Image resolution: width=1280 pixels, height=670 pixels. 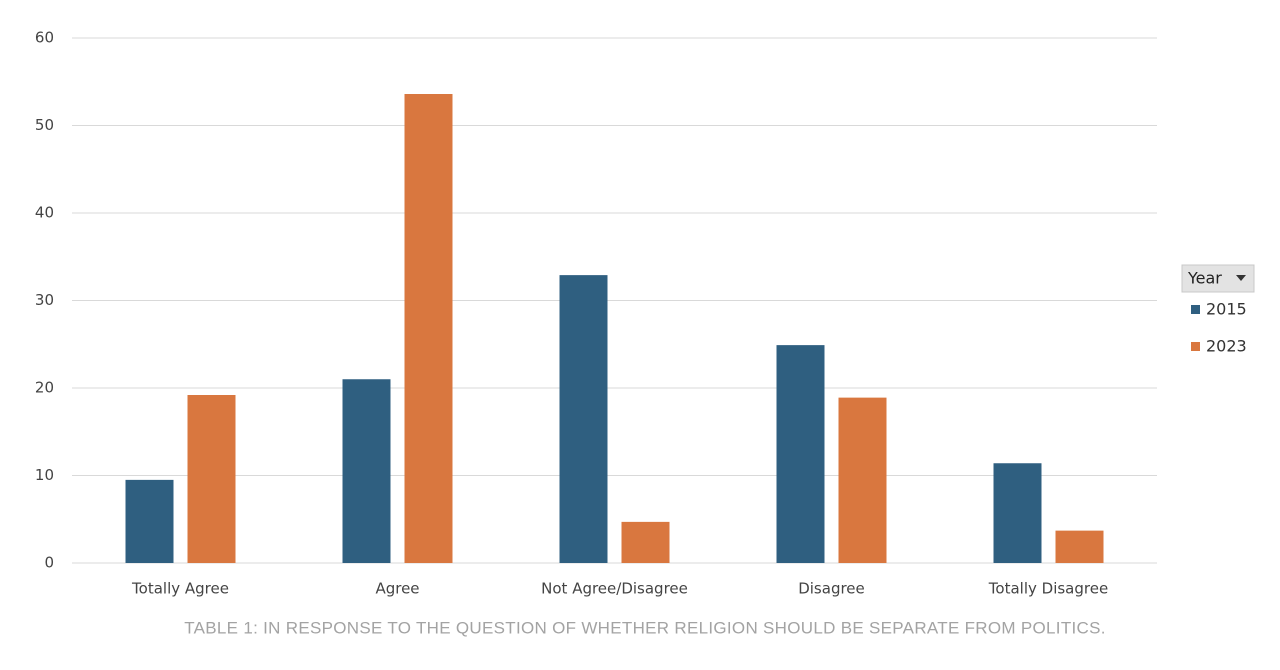 What do you see at coordinates (397, 589) in the screenshot?
I see `x-tick-label: Agree` at bounding box center [397, 589].